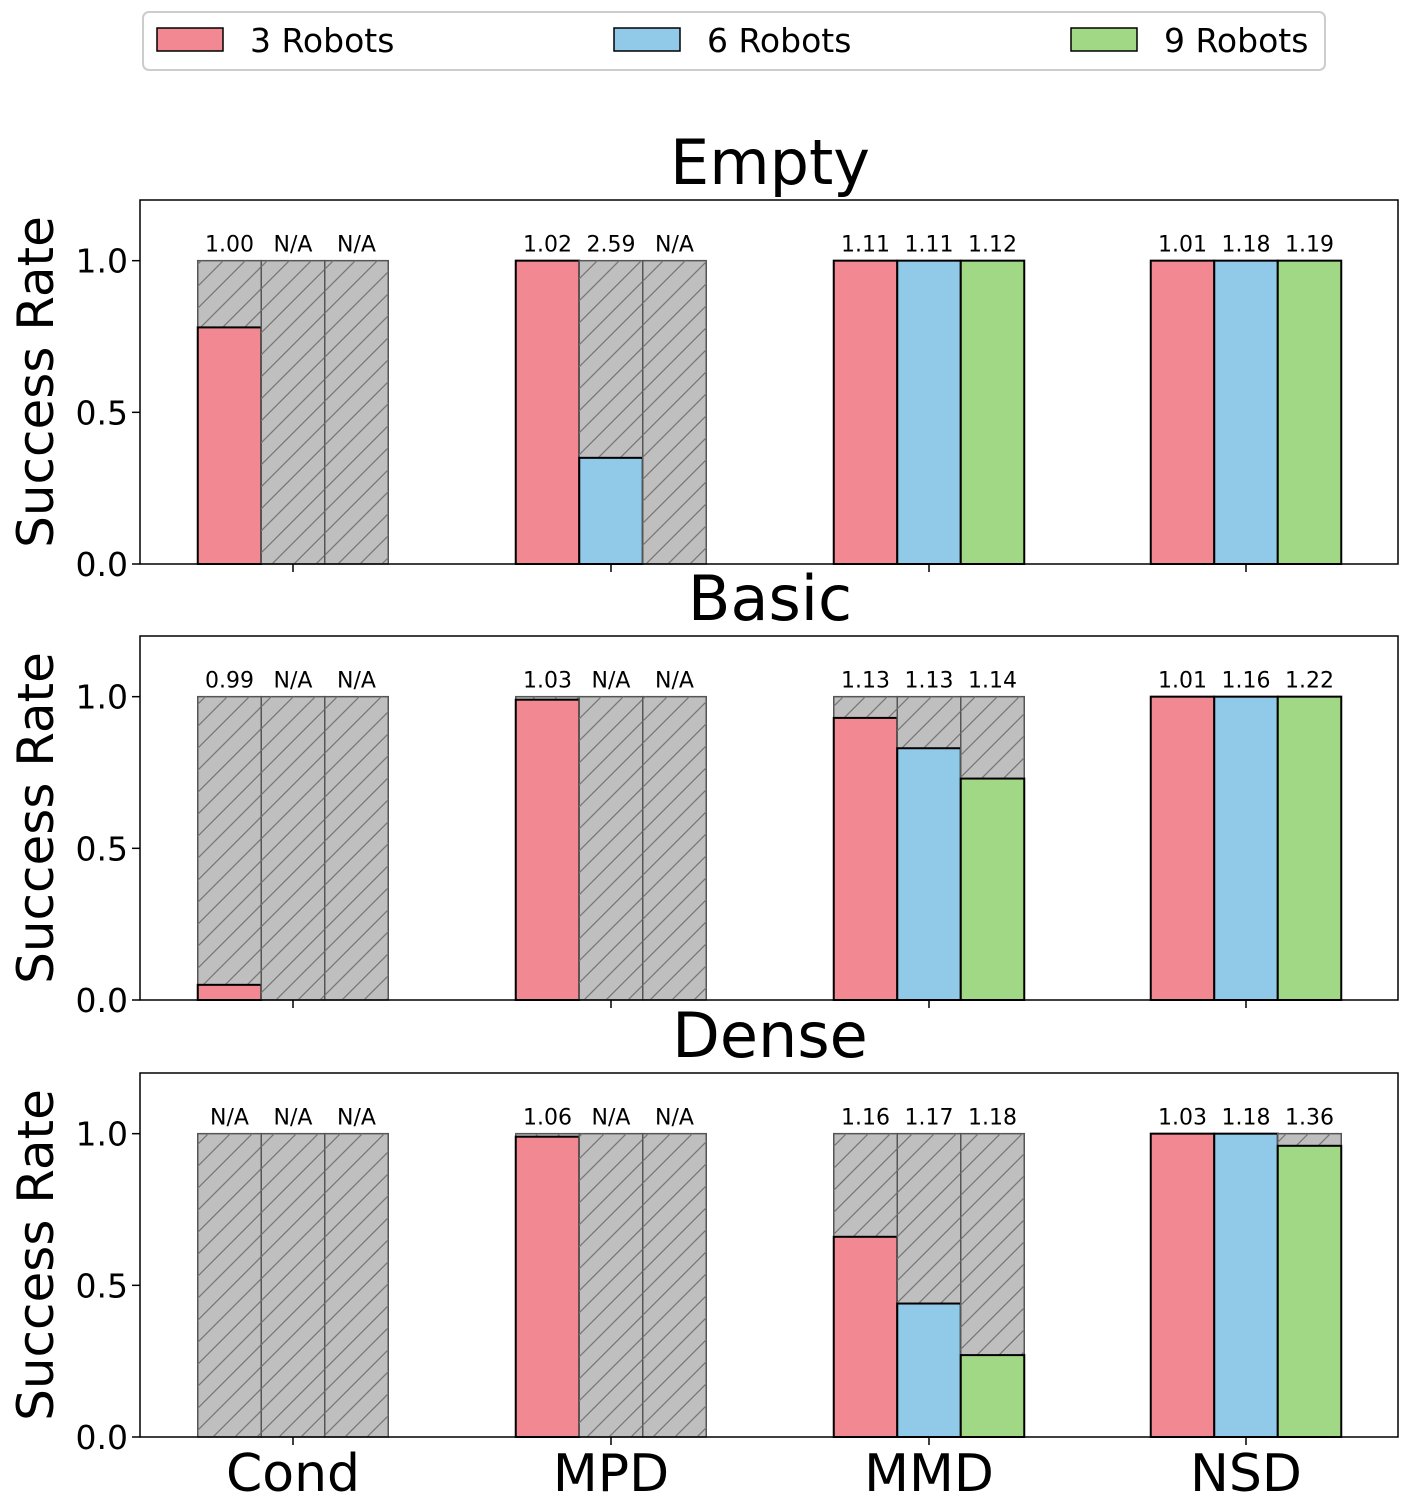 The image size is (1411, 1512). I want to click on panel-title: Empty, so click(770, 162).